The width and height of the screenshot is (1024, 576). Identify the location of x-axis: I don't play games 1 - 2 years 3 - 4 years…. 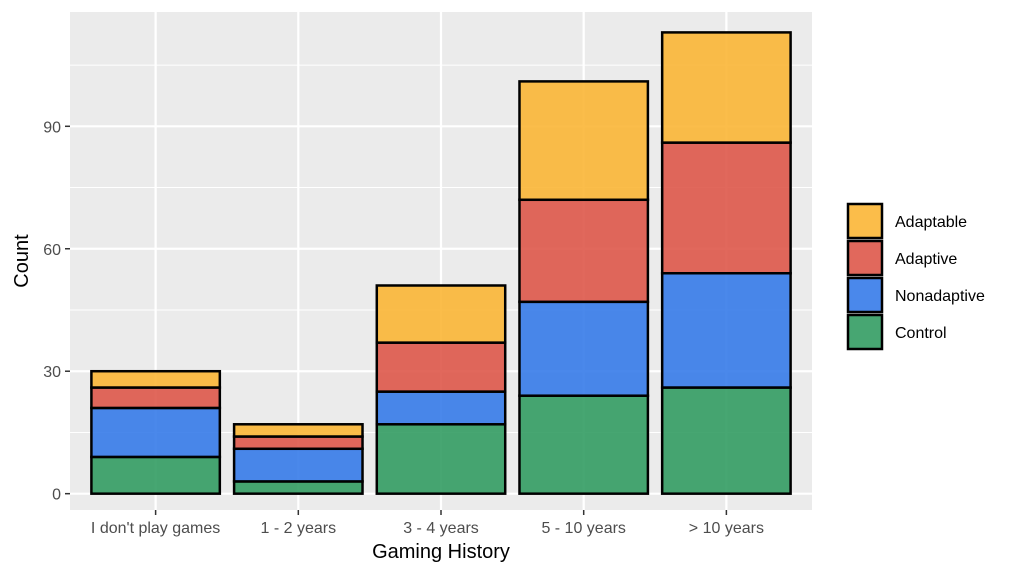
(427, 523).